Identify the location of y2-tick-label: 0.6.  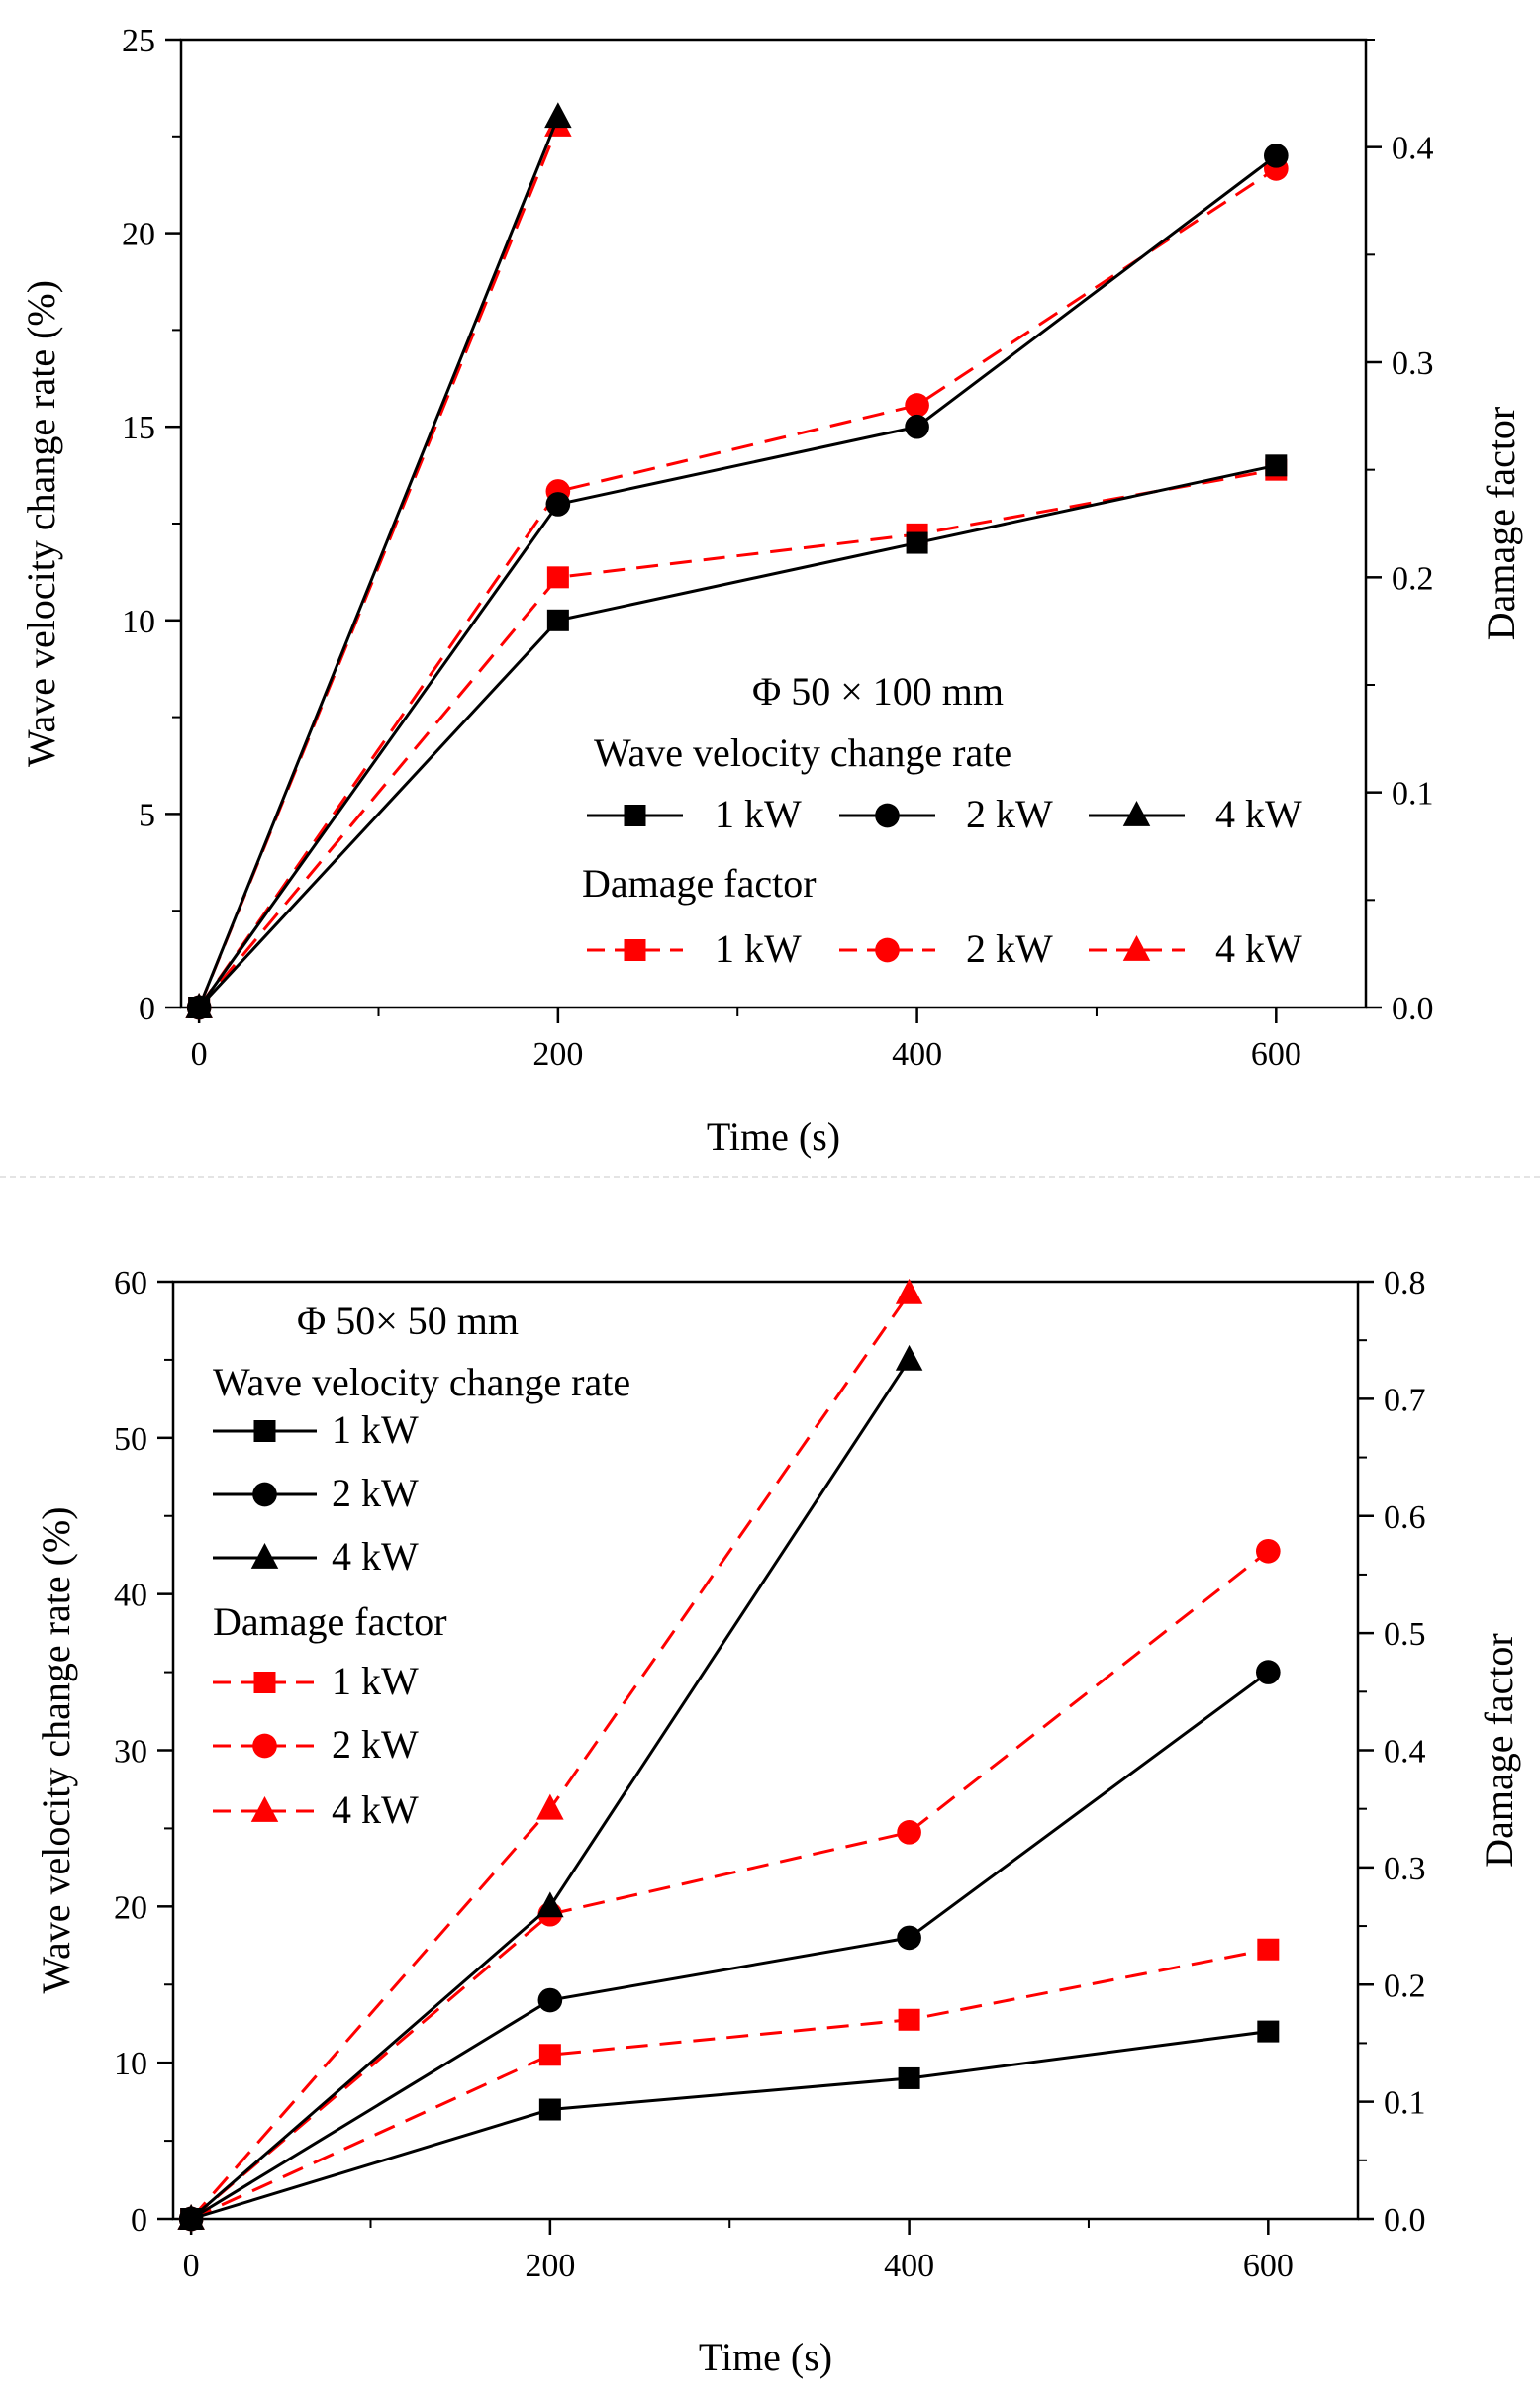
(1405, 1518).